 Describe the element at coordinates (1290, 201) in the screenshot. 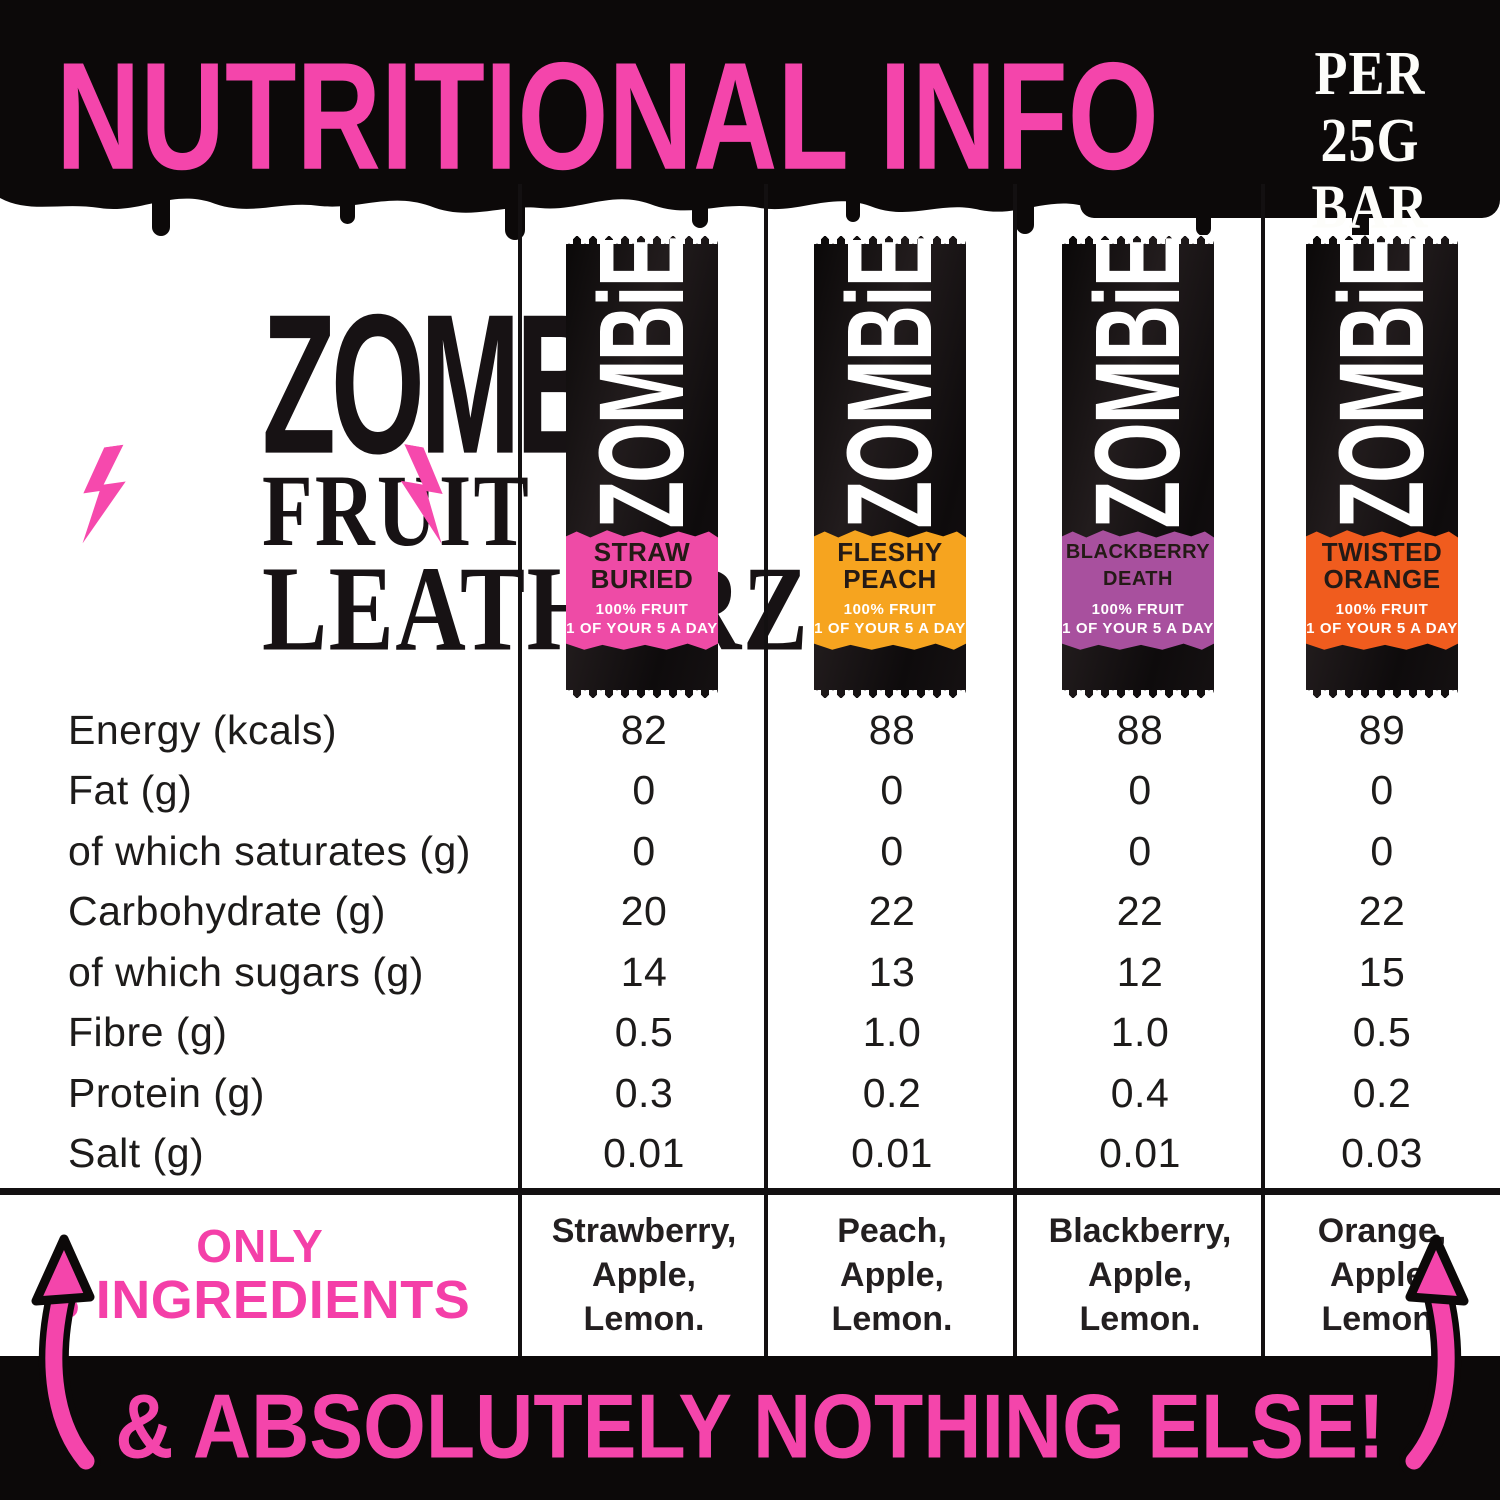

I see `banner-blob` at that location.